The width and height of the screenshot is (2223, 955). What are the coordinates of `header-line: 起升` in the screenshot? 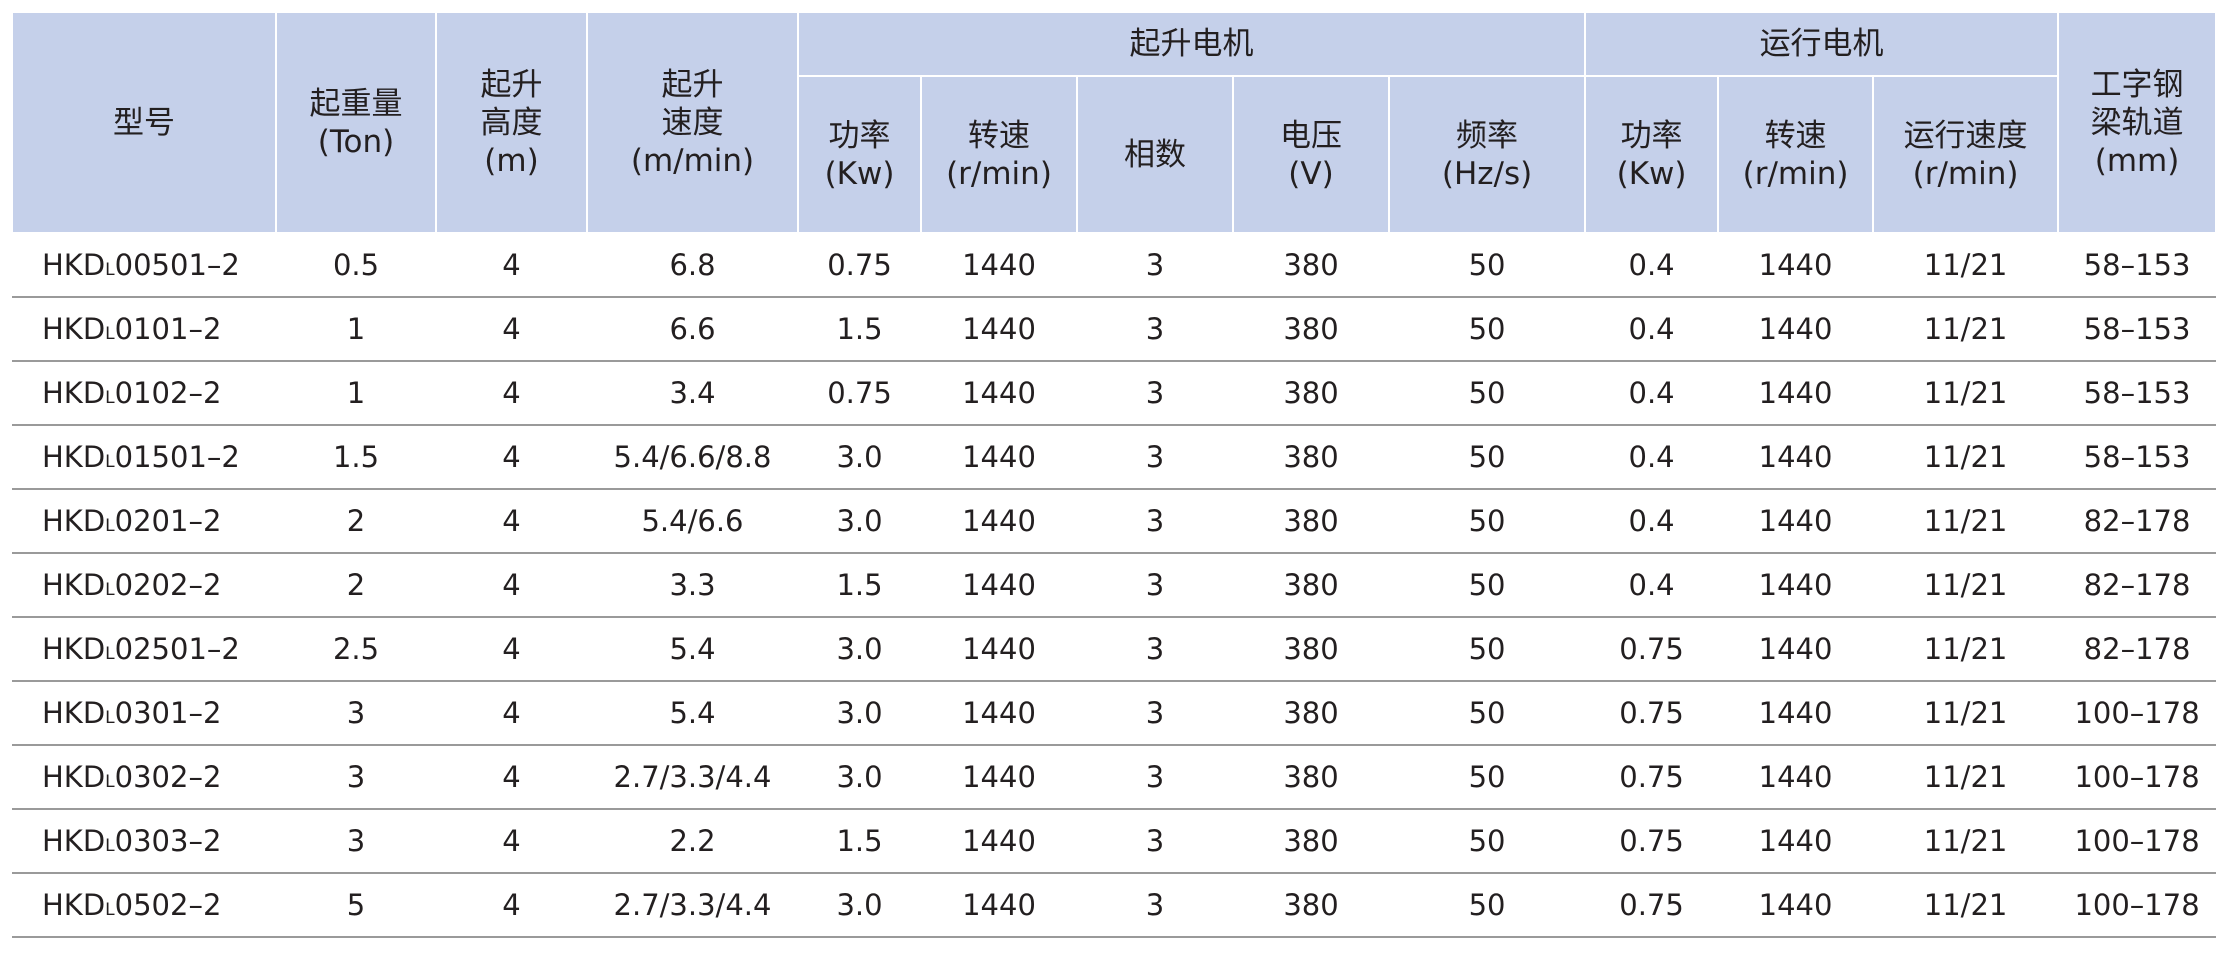 It's located at (511, 84).